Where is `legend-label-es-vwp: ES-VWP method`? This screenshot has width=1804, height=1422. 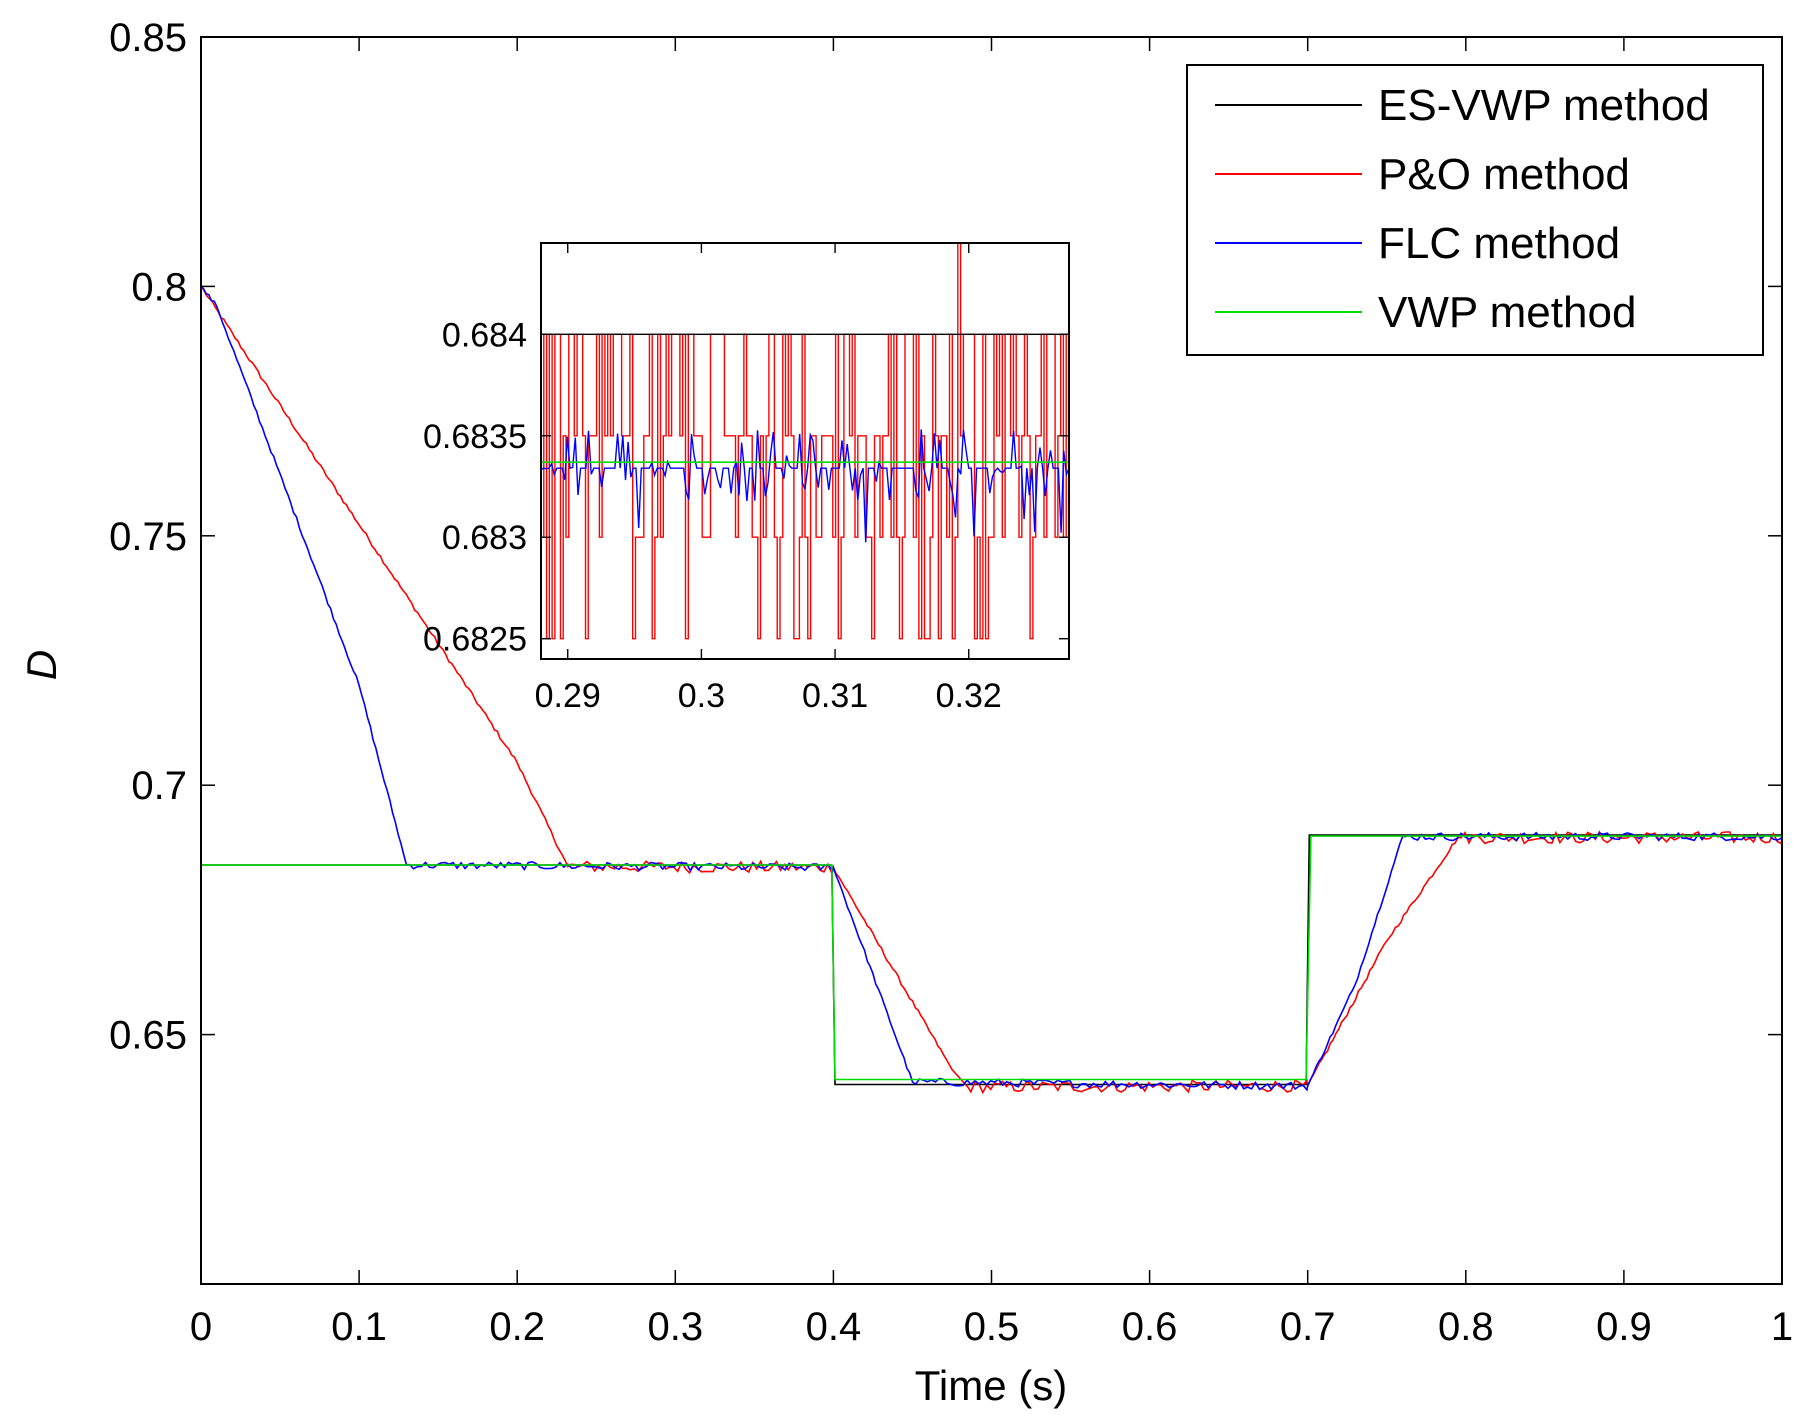 legend-label-es-vwp: ES-VWP method is located at coordinates (1544, 105).